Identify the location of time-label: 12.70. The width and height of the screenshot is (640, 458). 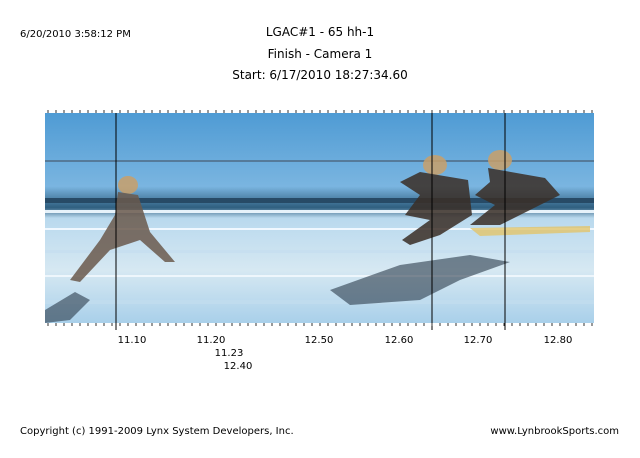
(478, 340).